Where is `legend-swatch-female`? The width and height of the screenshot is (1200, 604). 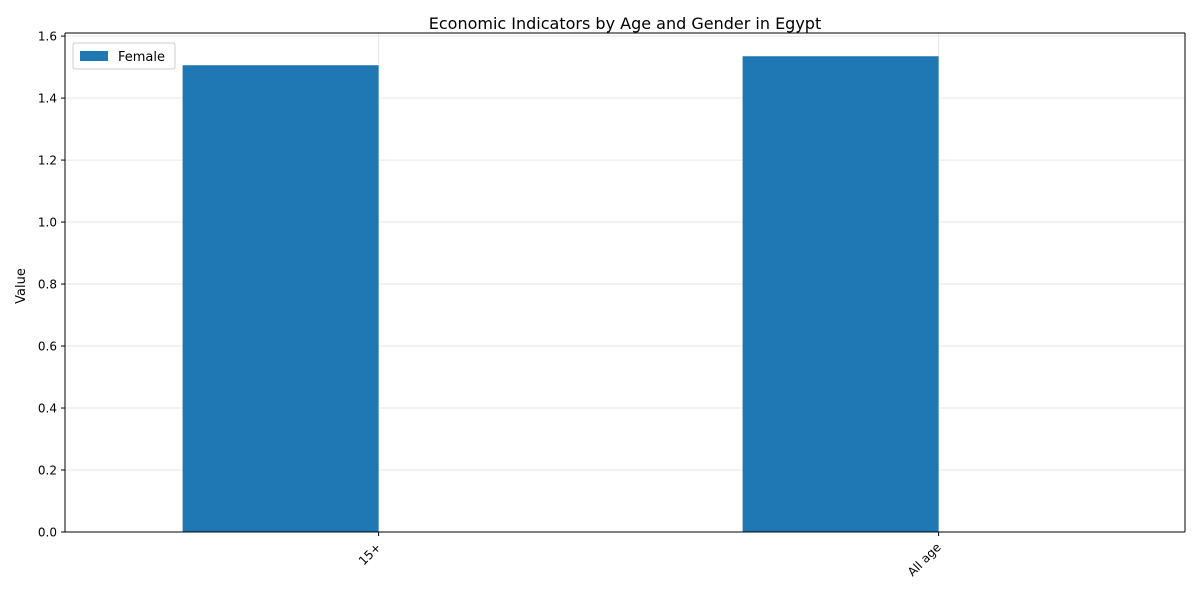
legend-swatch-female is located at coordinates (94, 56).